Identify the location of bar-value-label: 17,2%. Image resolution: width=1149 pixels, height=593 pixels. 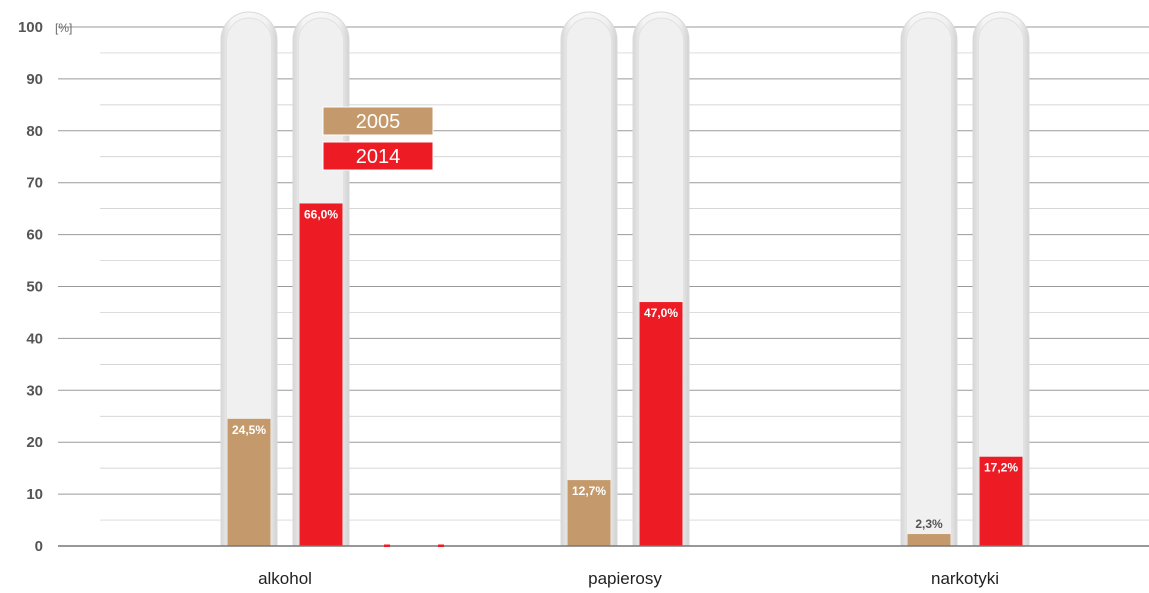
(1001, 468).